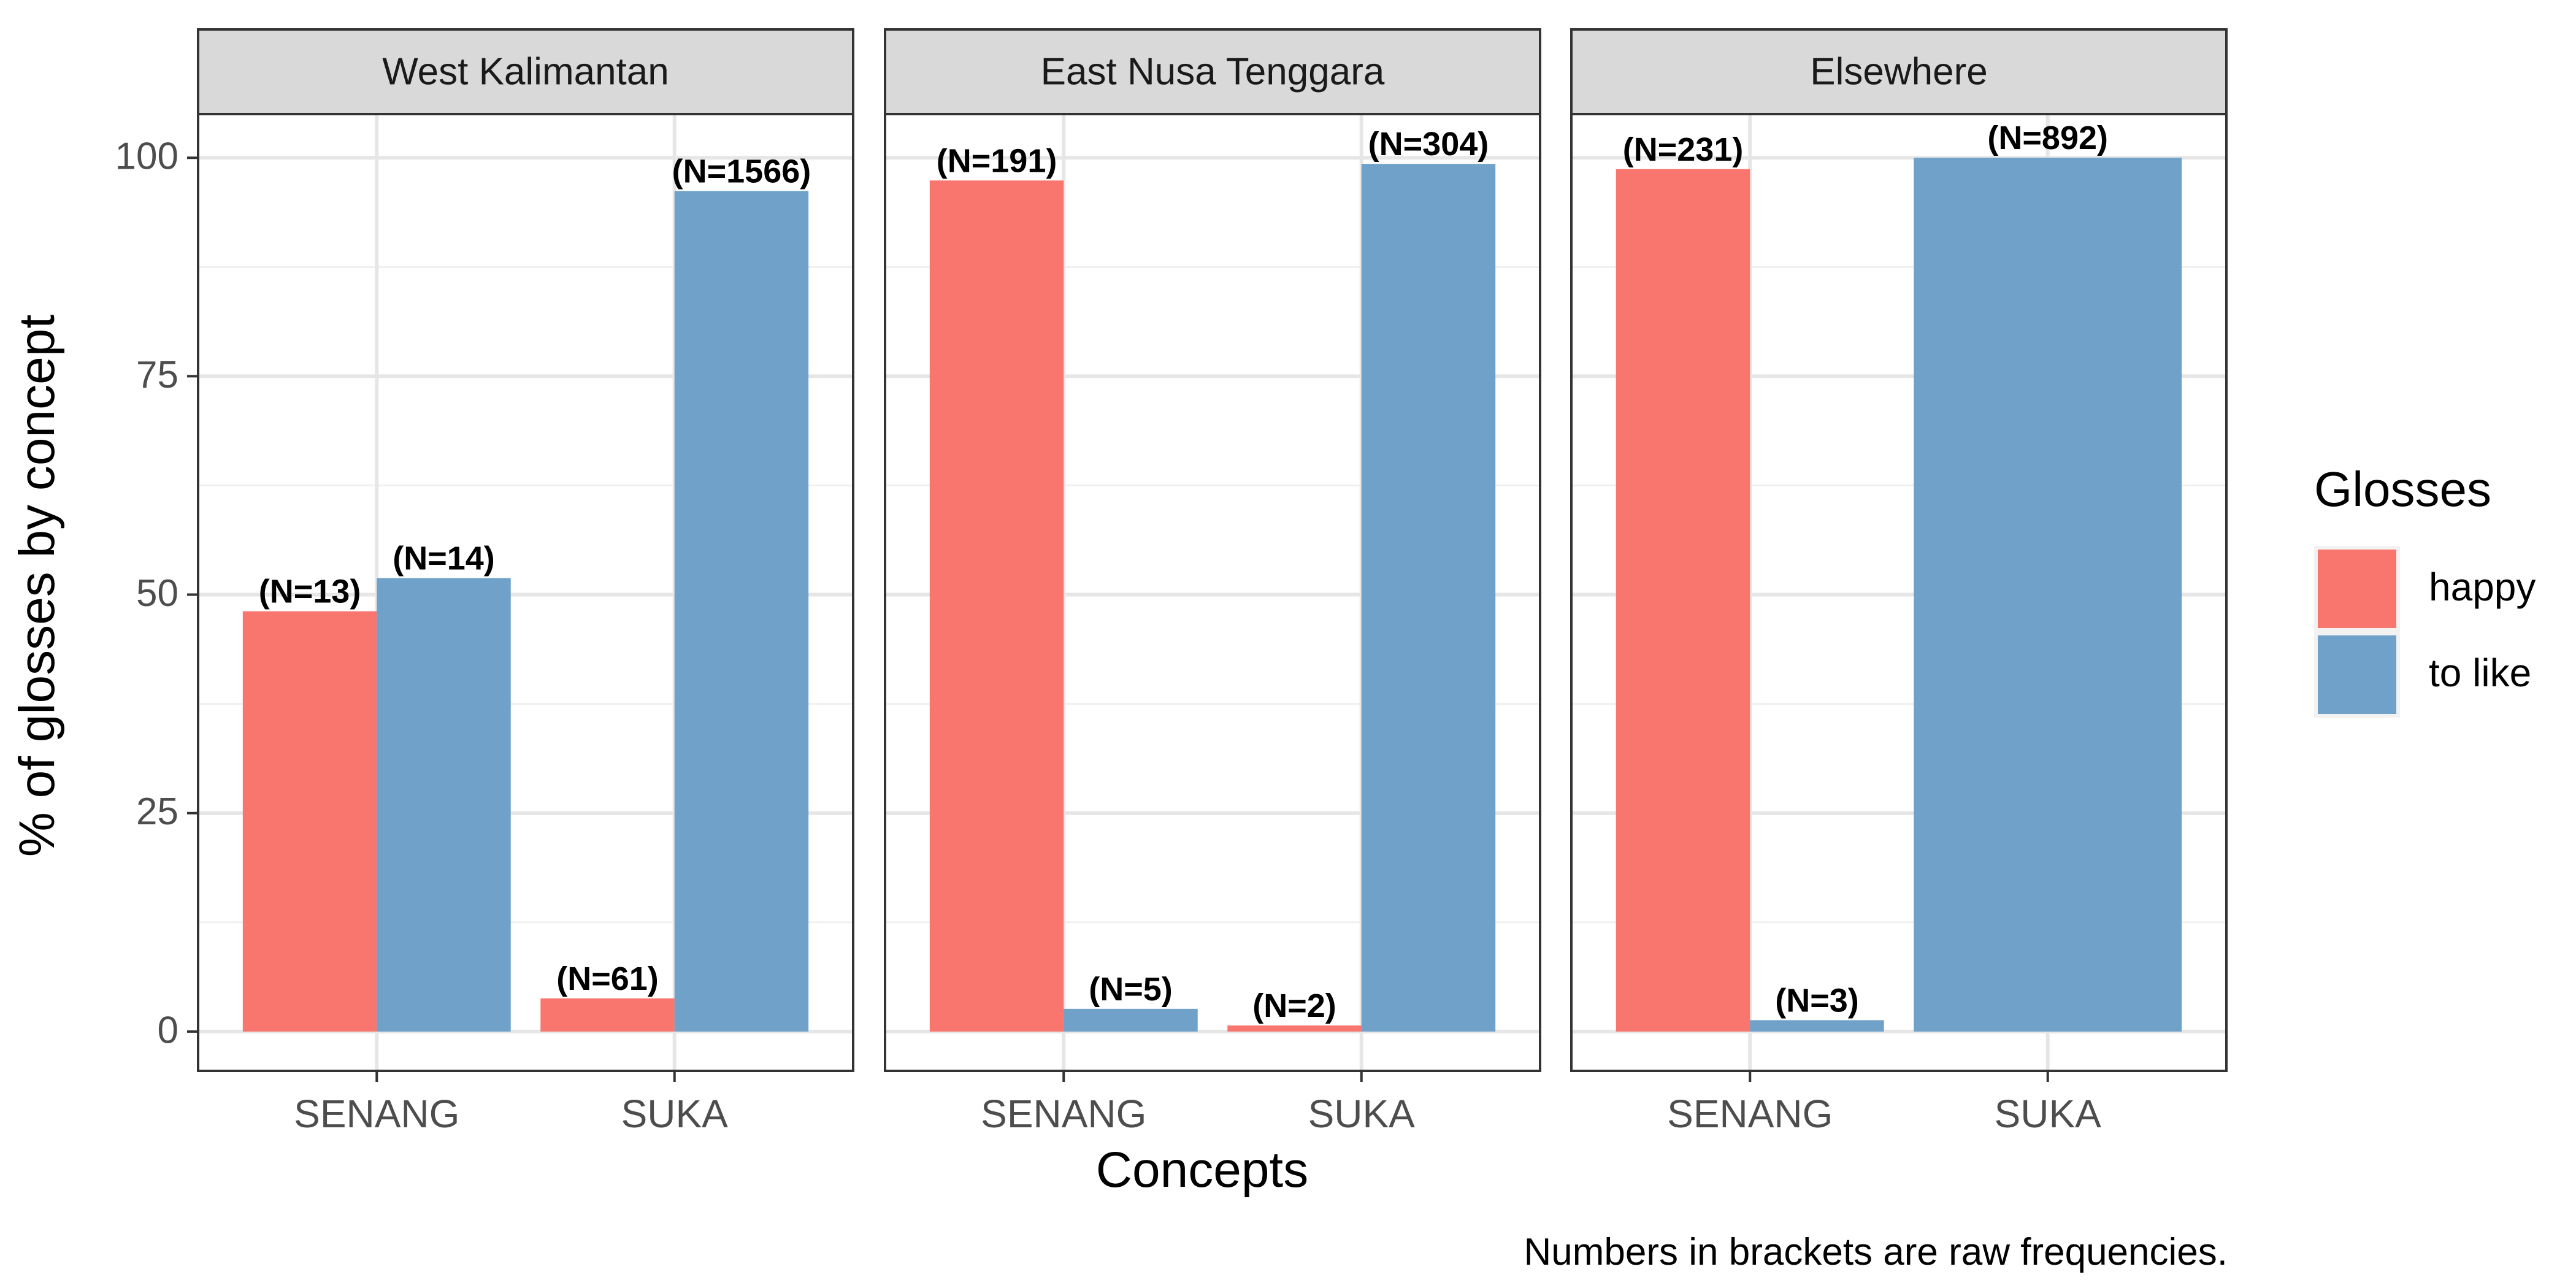 The height and width of the screenshot is (1288, 2576). What do you see at coordinates (157, 812) in the screenshot?
I see `y-tick-label: 25` at bounding box center [157, 812].